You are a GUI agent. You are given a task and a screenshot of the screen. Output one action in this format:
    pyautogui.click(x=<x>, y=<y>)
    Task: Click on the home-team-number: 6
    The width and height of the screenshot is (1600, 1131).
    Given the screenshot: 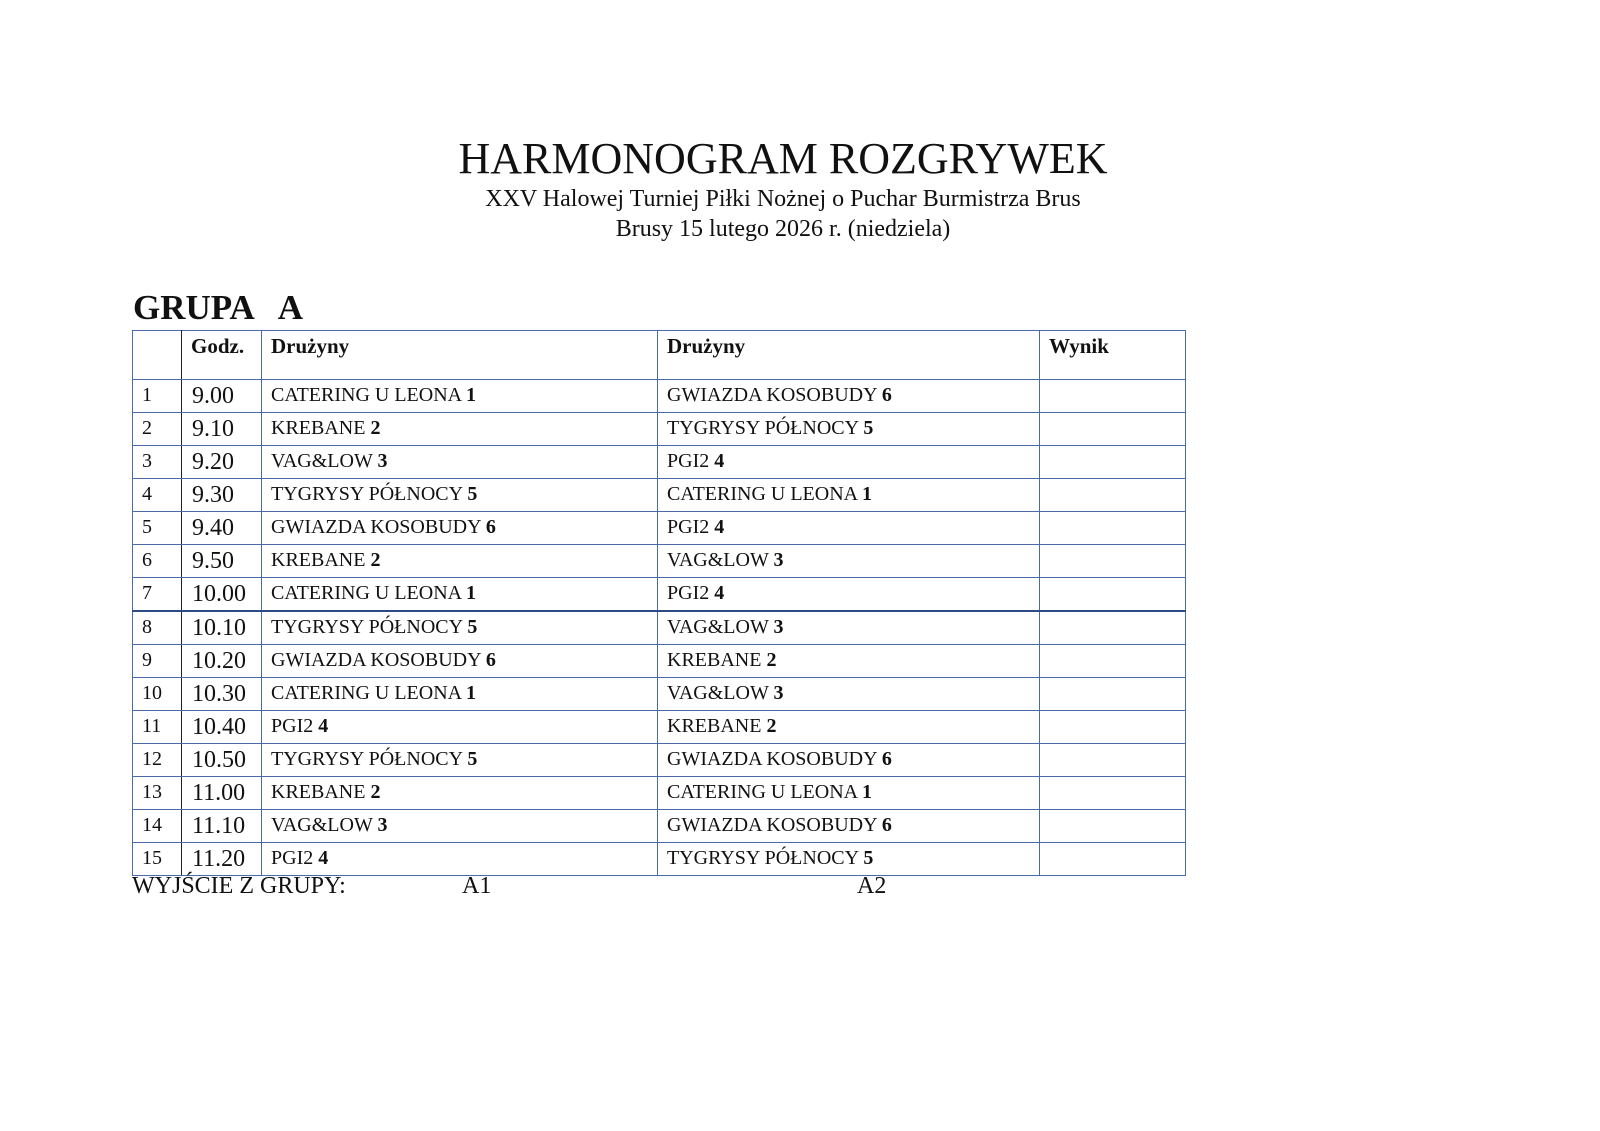 What is the action you would take?
    pyautogui.click(x=490, y=660)
    